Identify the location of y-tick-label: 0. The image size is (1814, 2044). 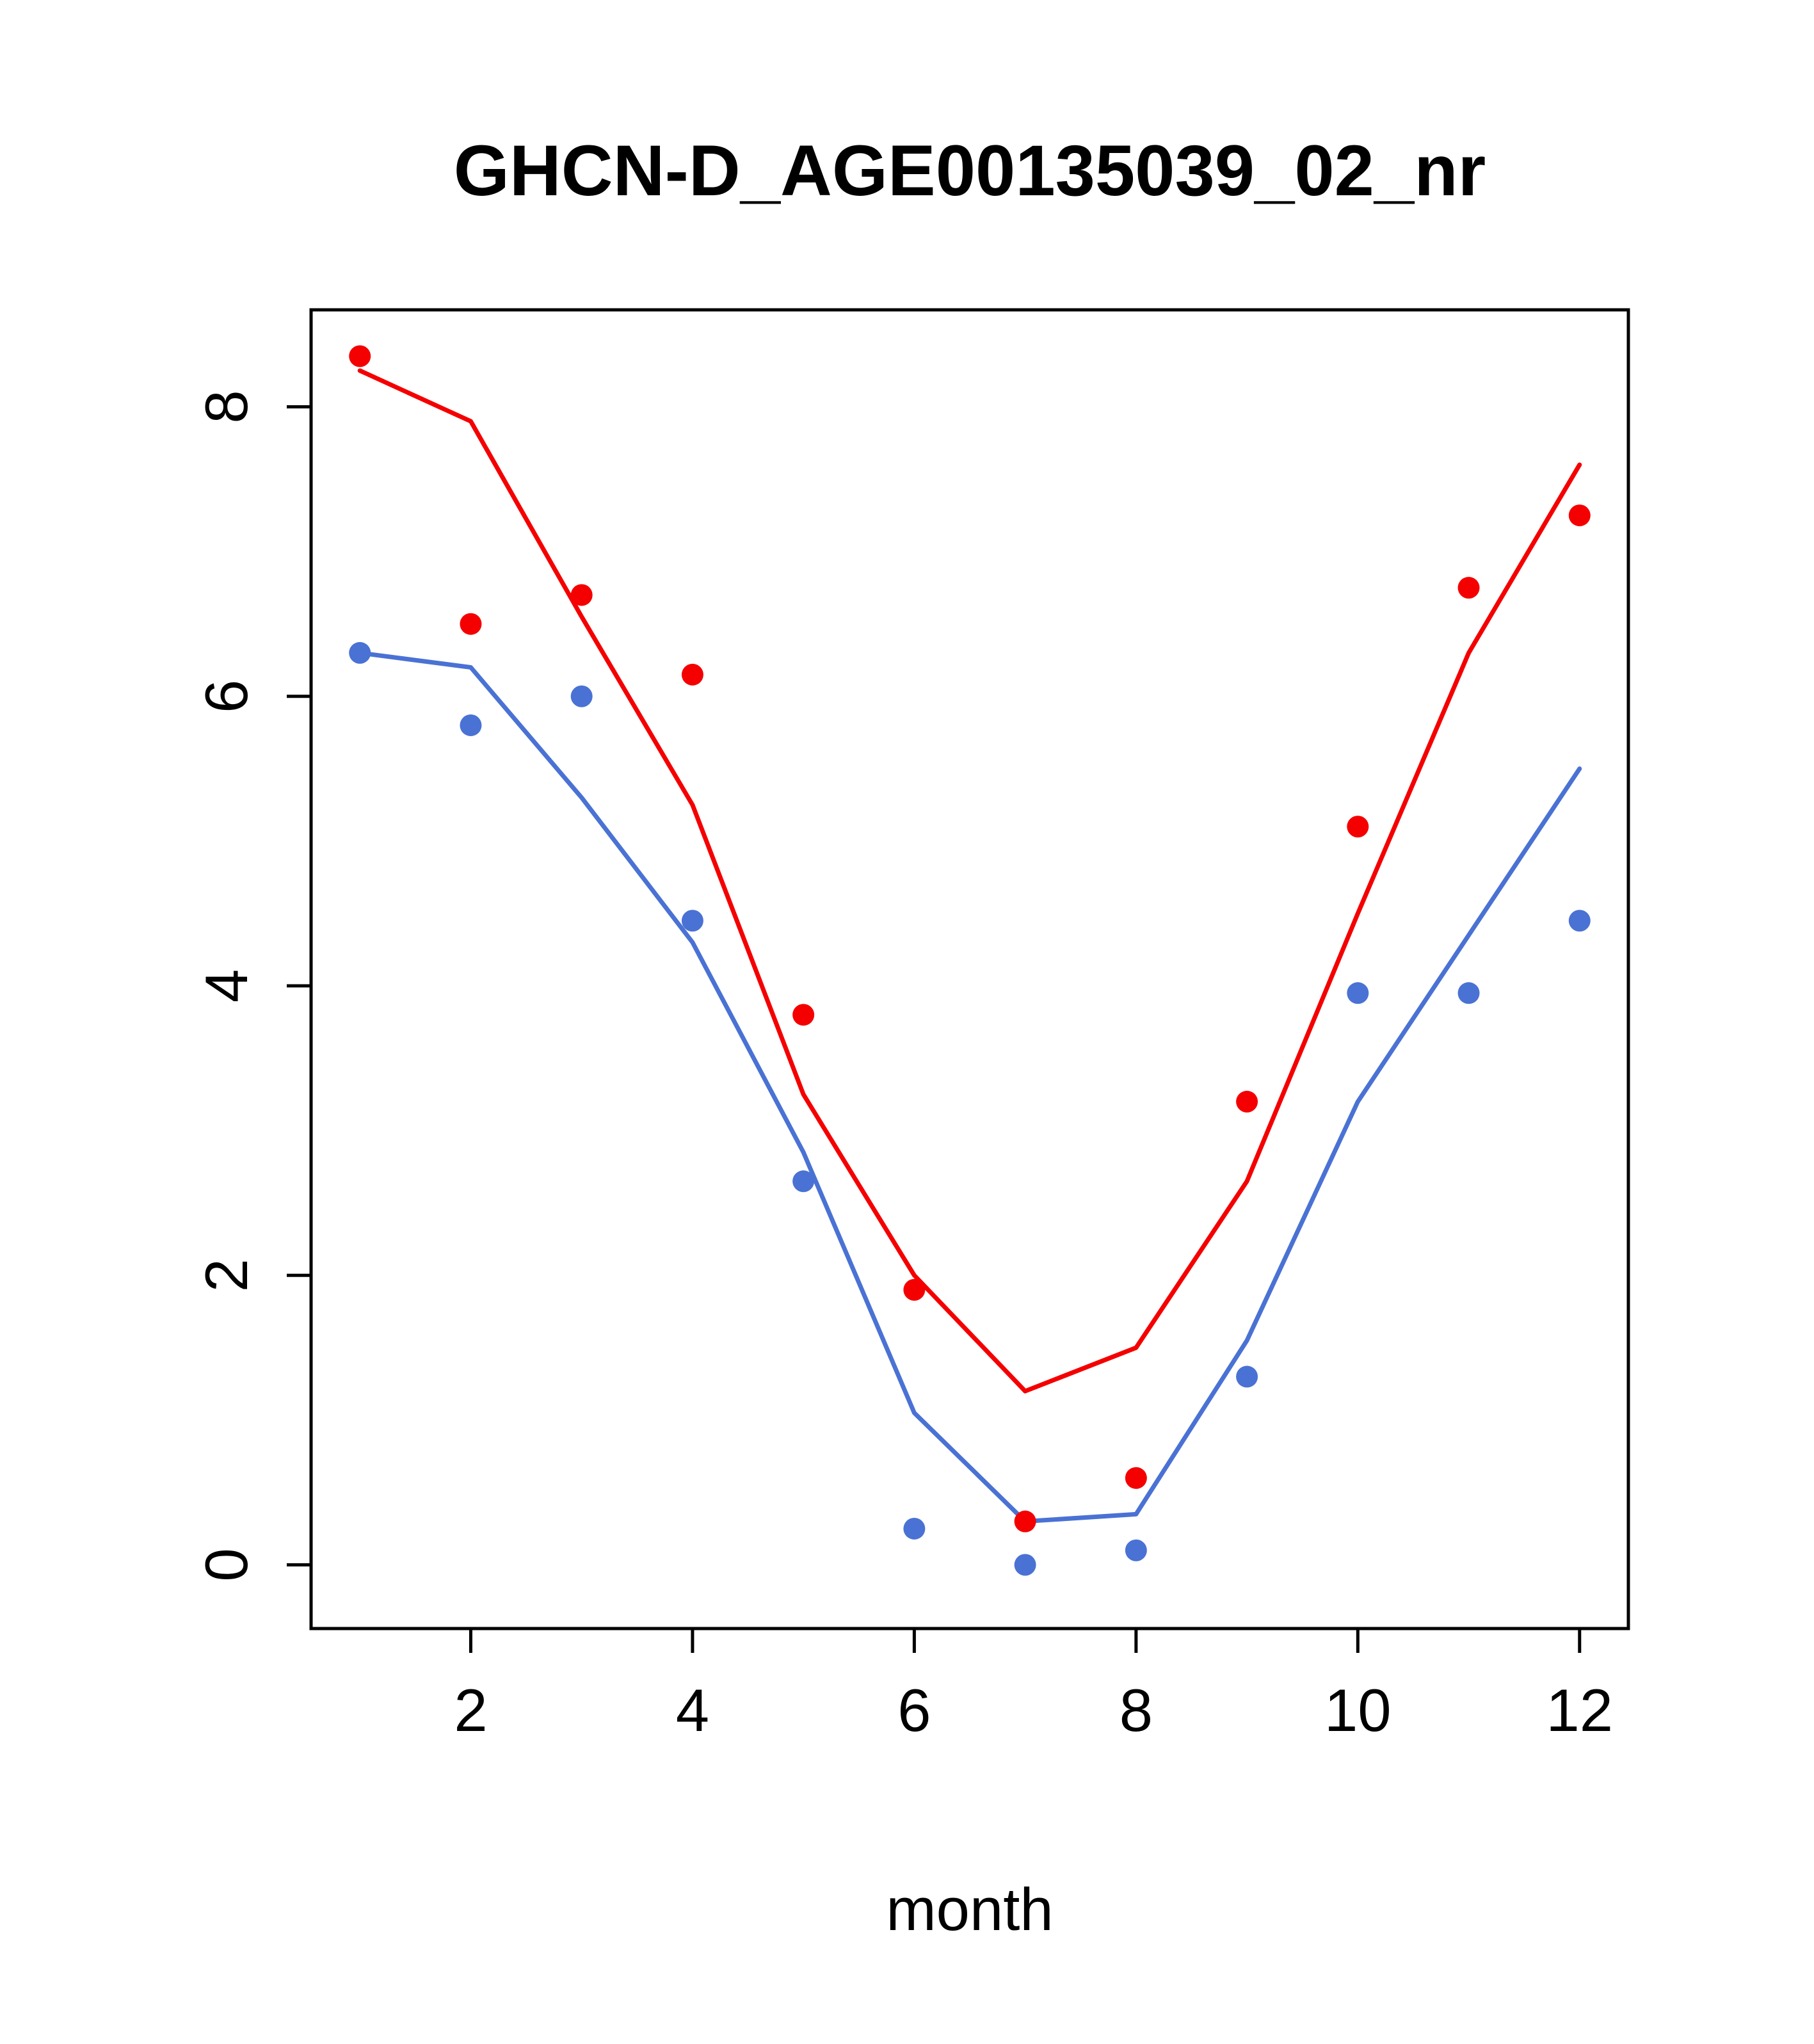
(226, 1564).